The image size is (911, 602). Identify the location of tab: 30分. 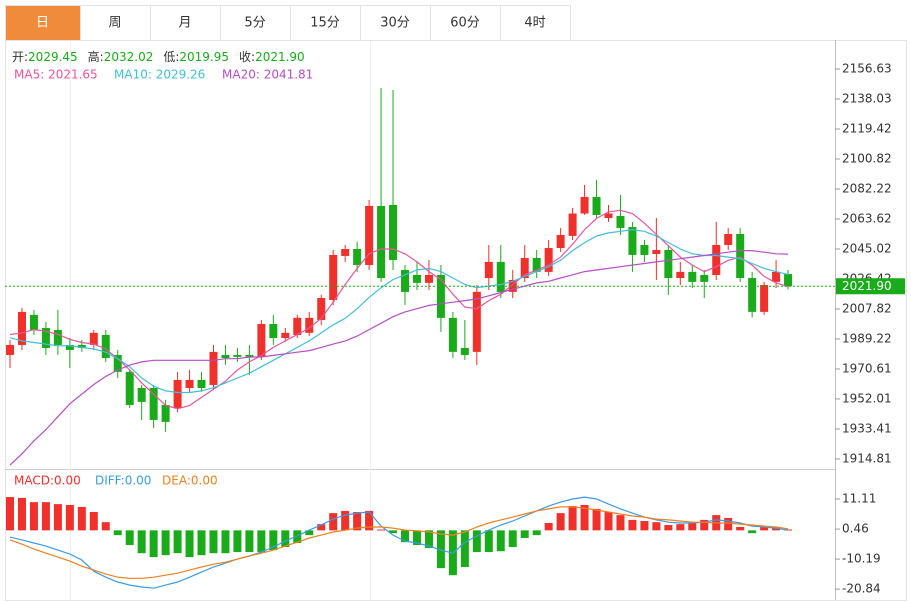
(395, 23).